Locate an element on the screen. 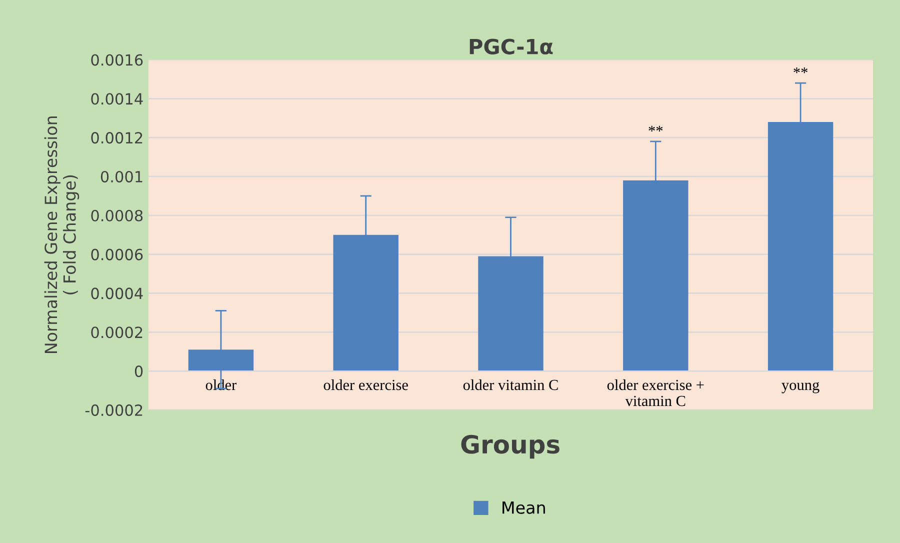 The image size is (900, 543). y-tick-label: 0.001 is located at coordinates (121, 176).